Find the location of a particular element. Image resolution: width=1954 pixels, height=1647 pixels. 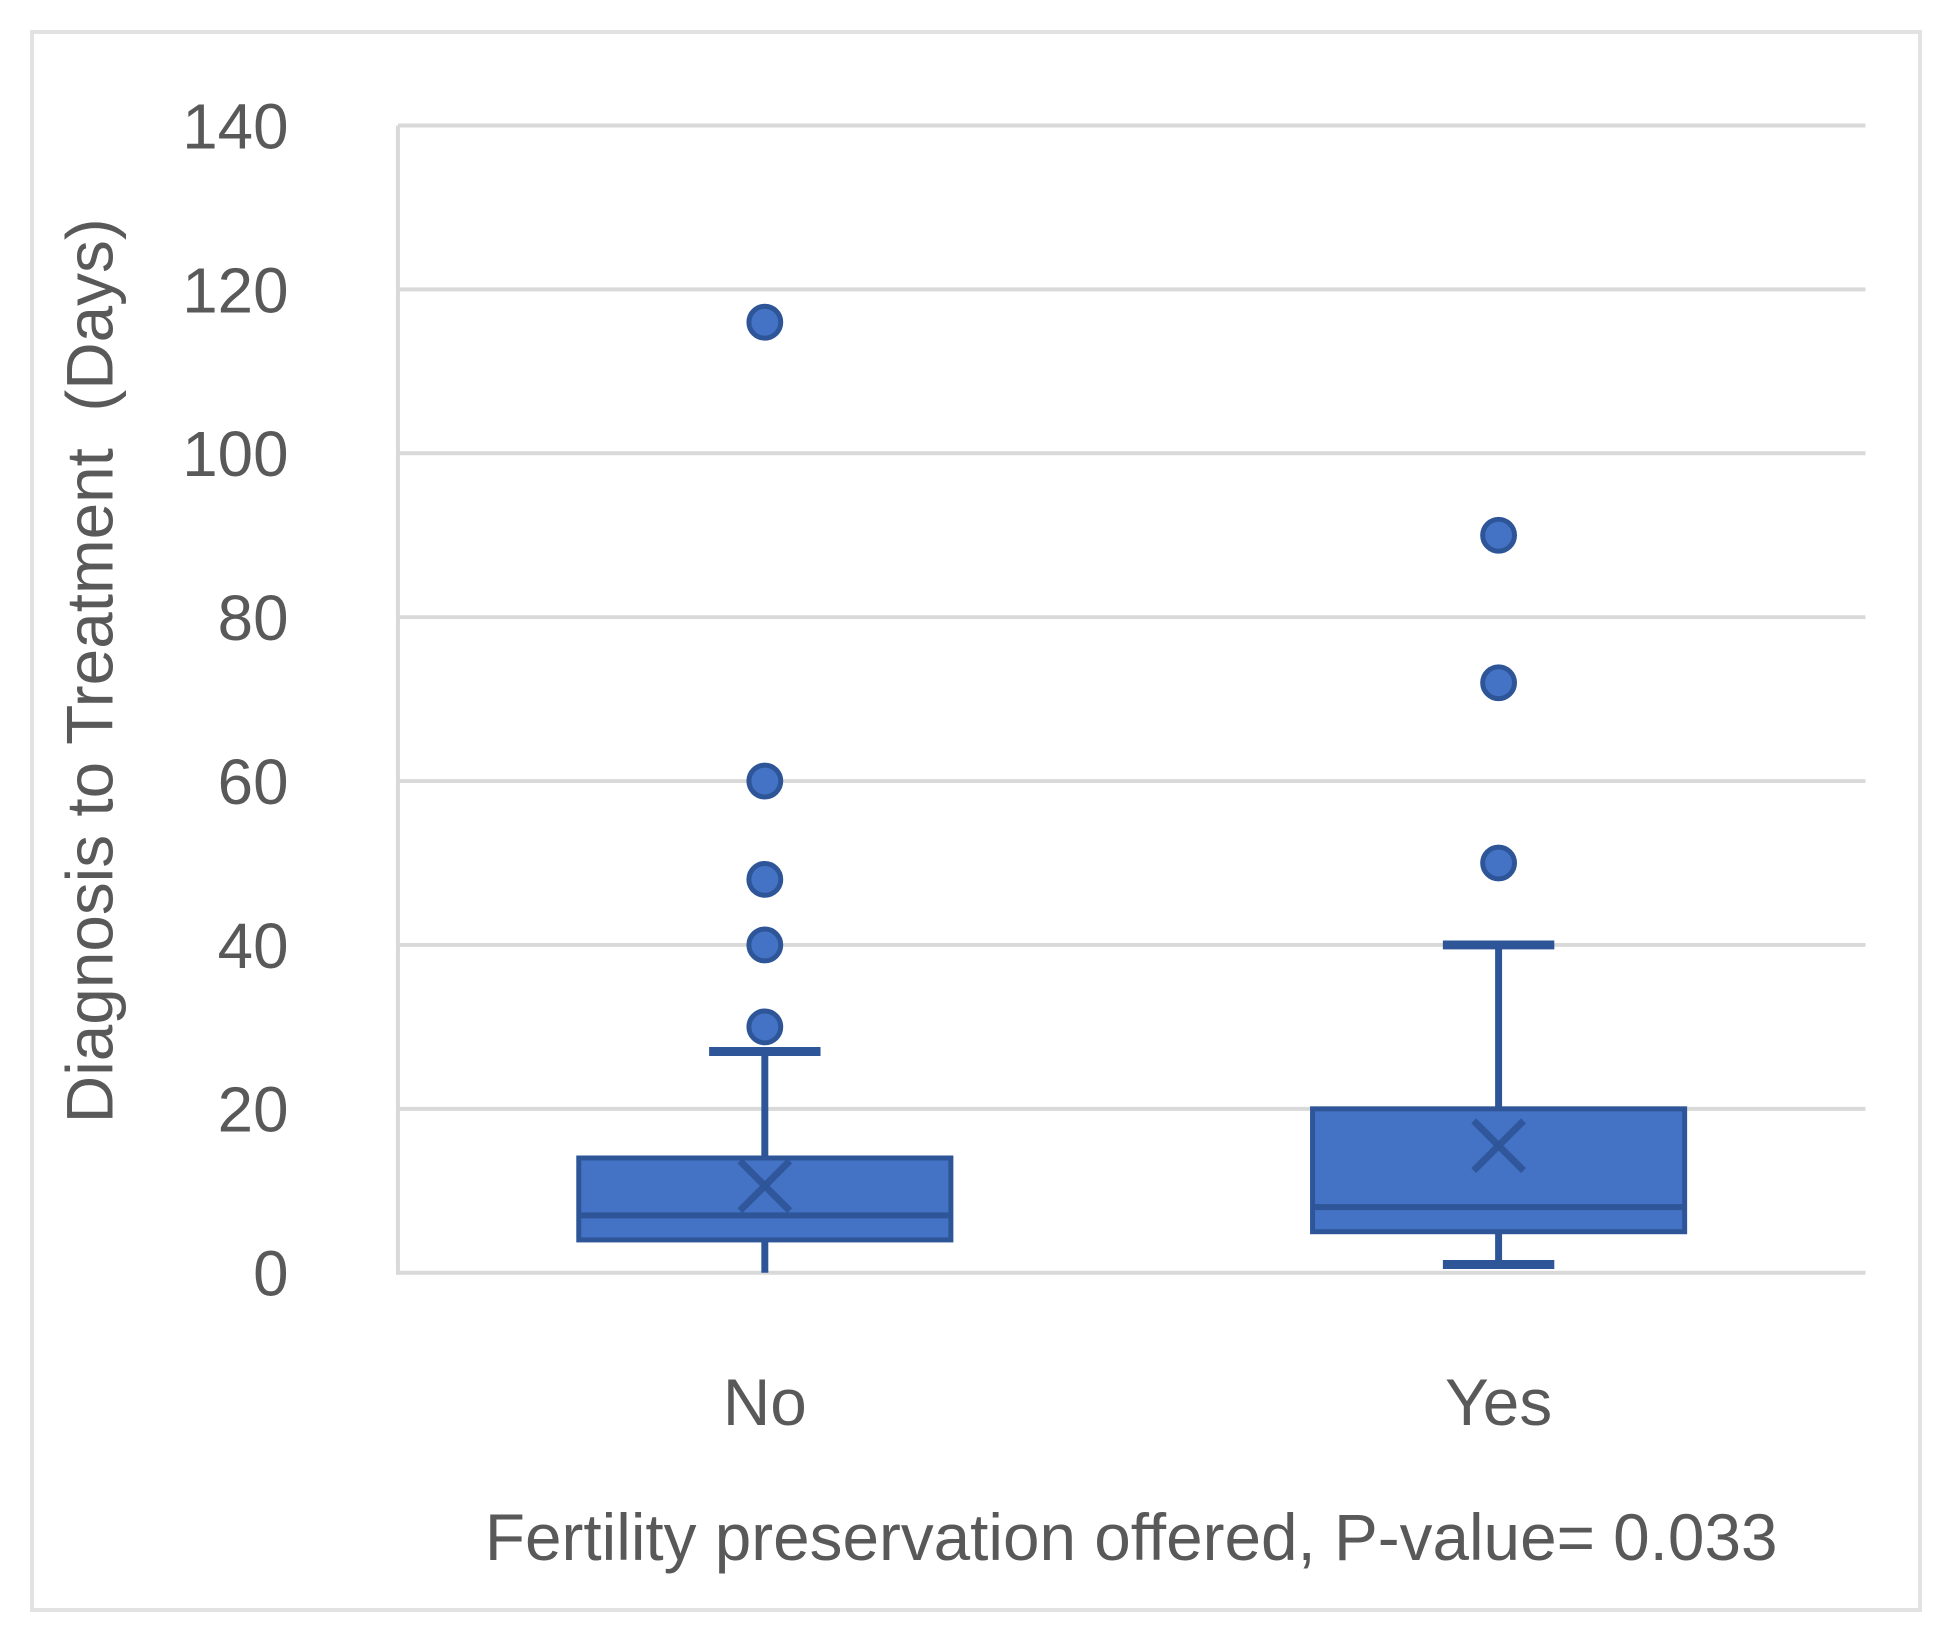

y-tick-label-20: 20 is located at coordinates (253, 1110).